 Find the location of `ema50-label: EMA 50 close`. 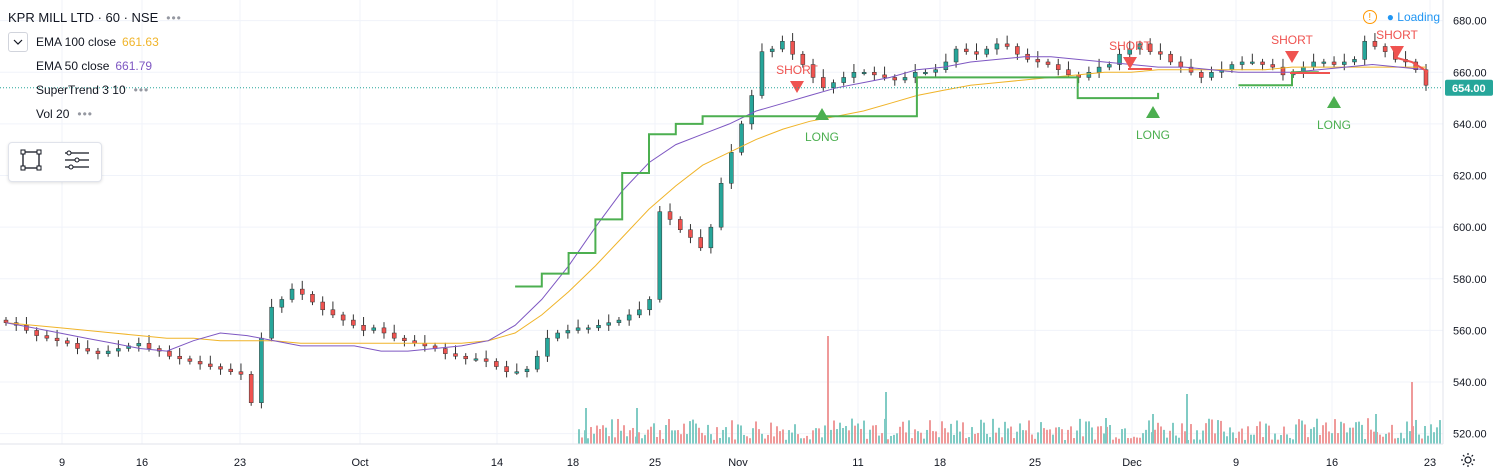

ema50-label: EMA 50 close is located at coordinates (73, 66).